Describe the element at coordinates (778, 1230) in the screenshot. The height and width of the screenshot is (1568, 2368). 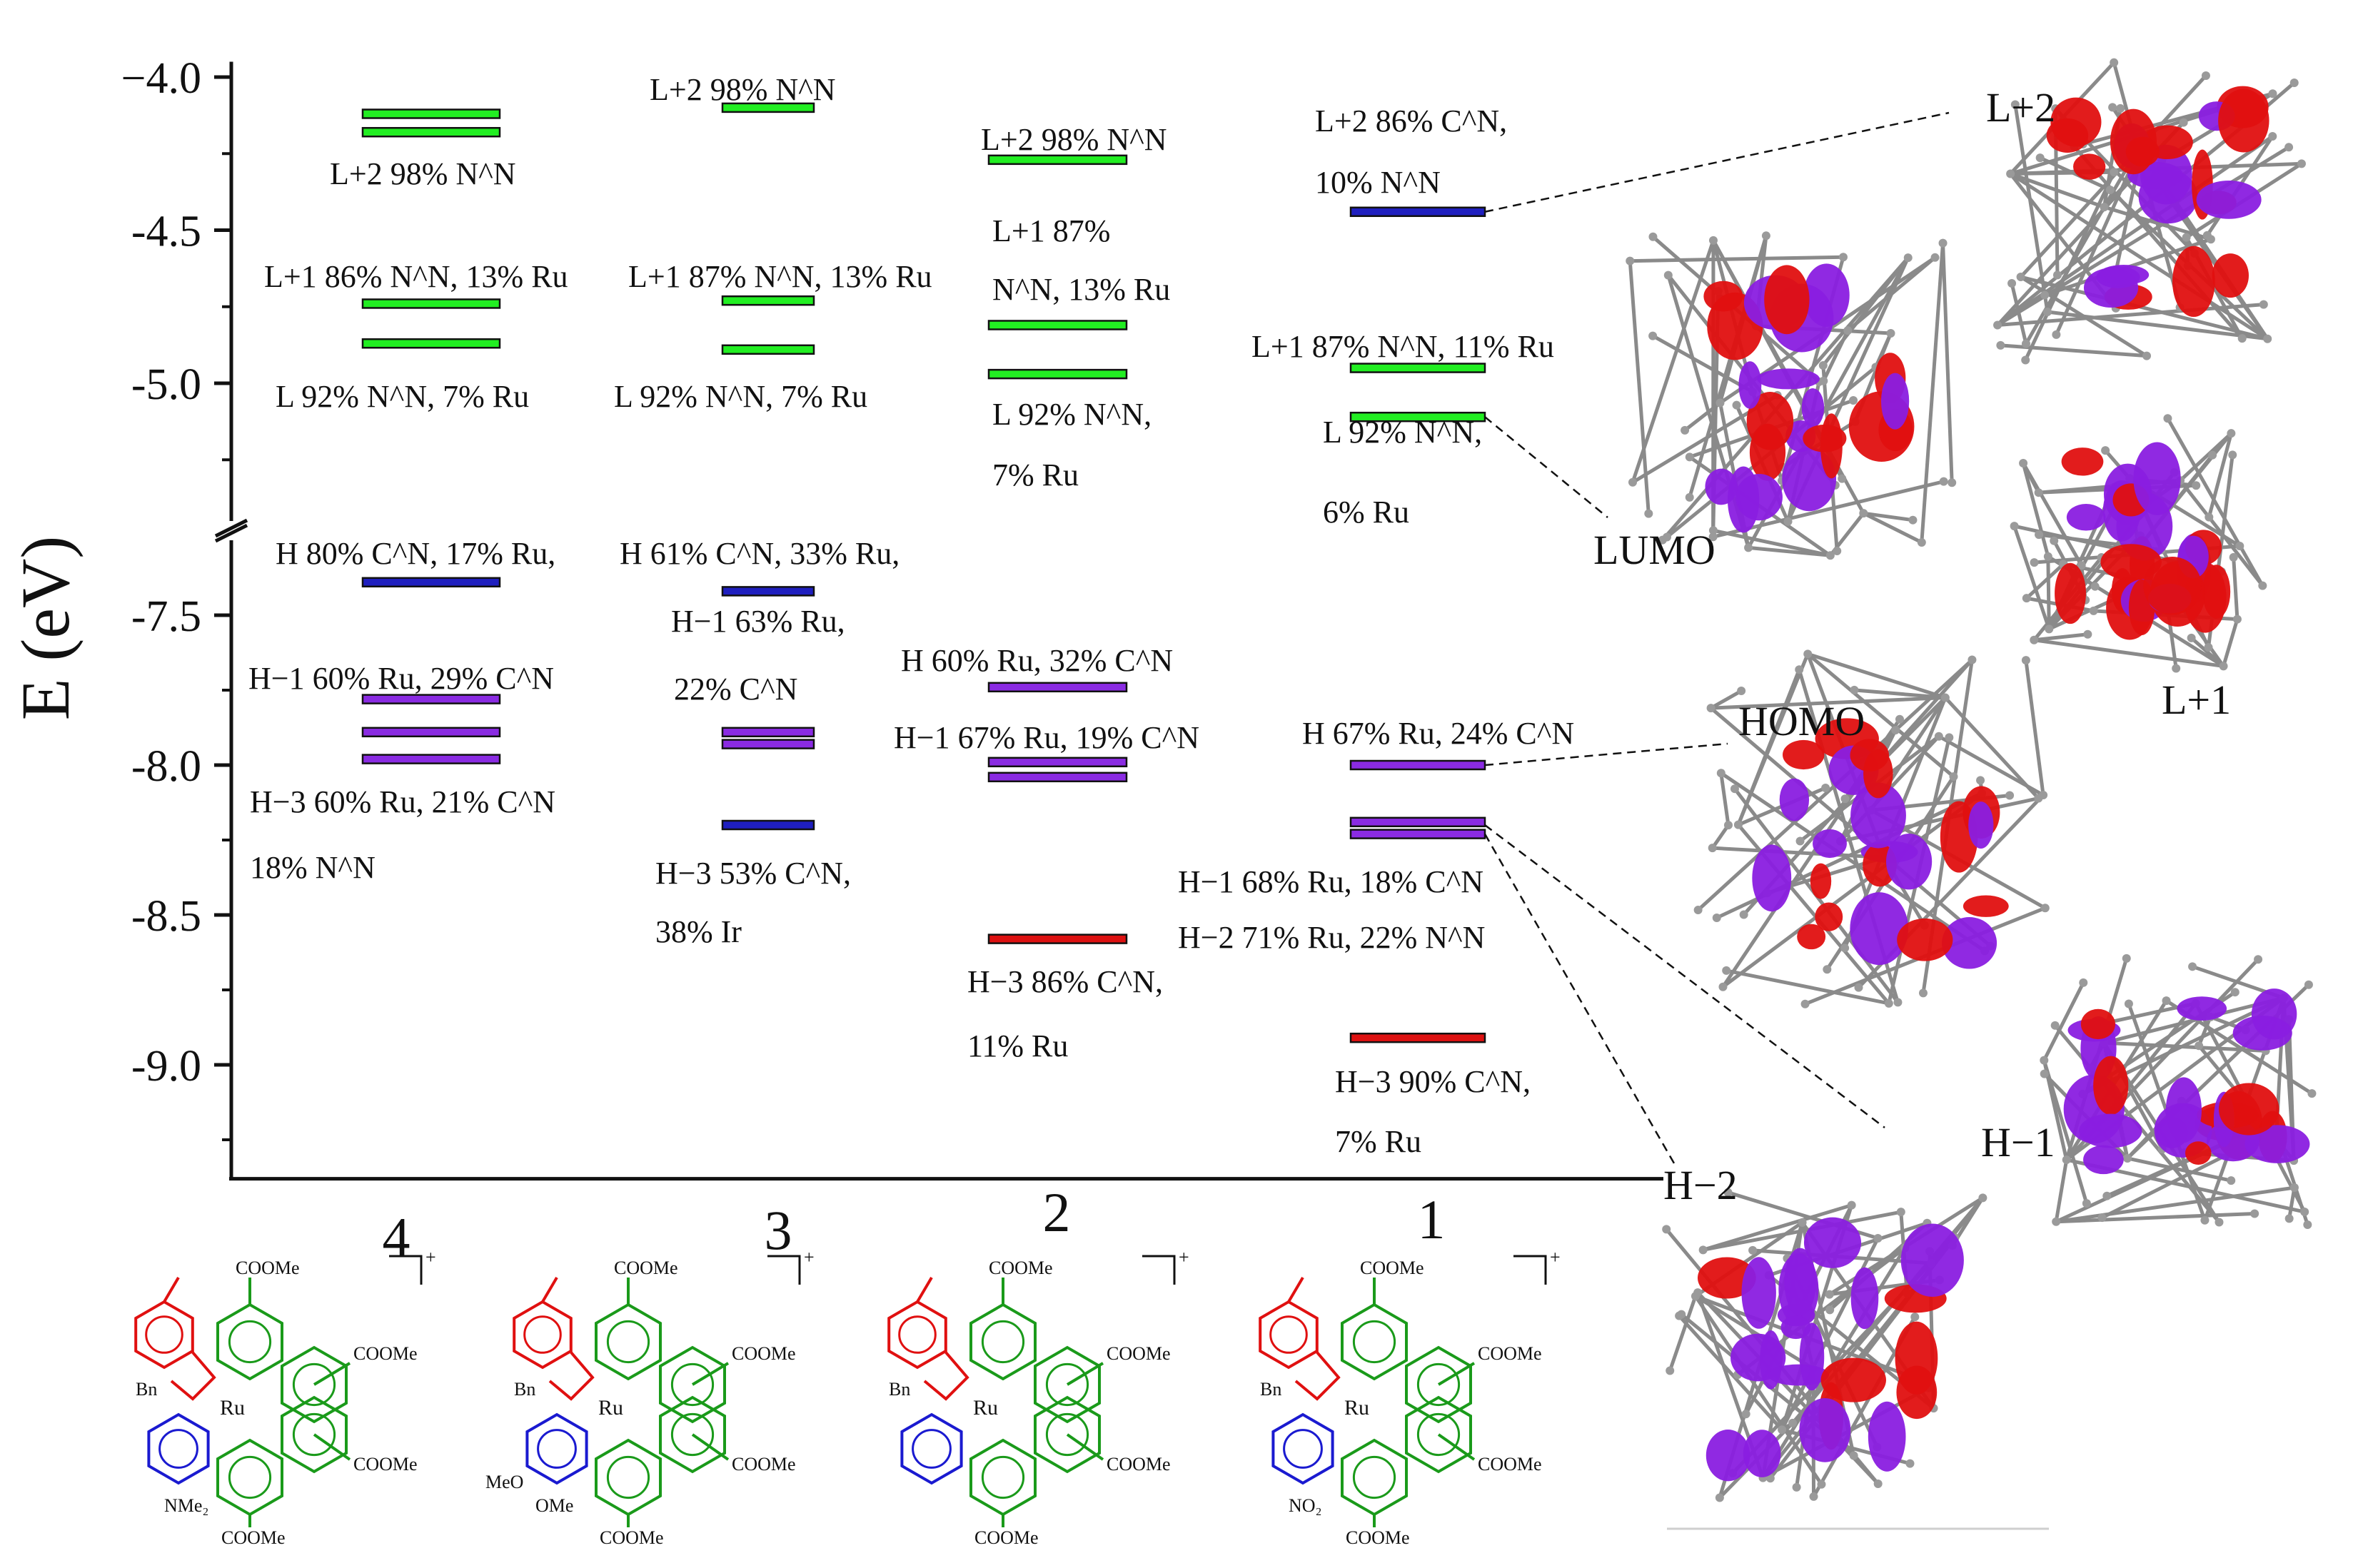
I see `compound-number: 3` at that location.